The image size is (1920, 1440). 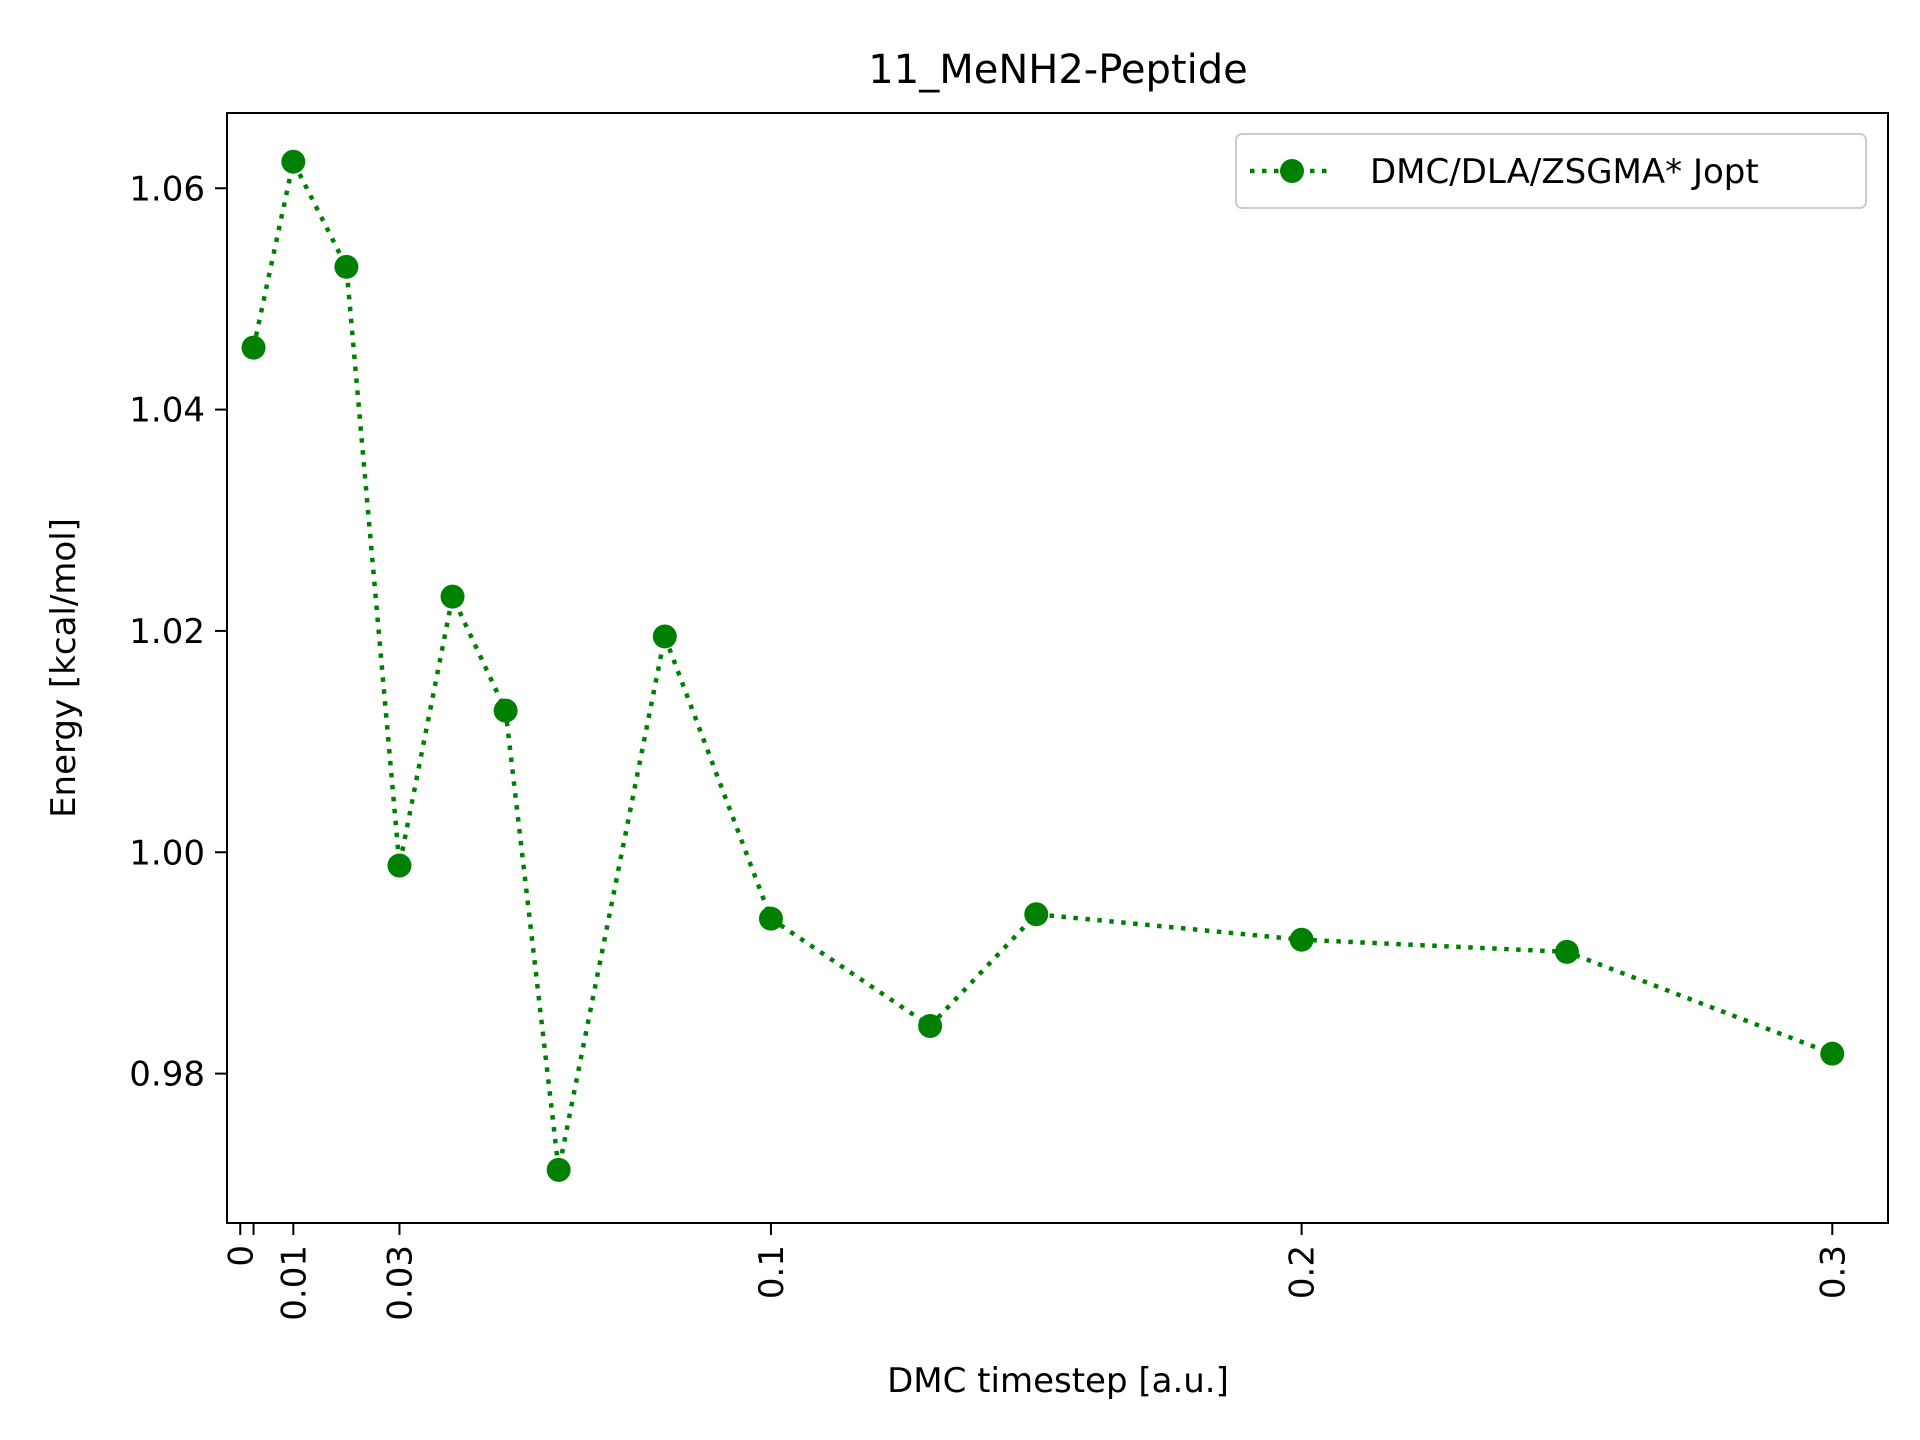 What do you see at coordinates (1057, 70) in the screenshot?
I see `chart-title: 11_MeNH2-Peptide` at bounding box center [1057, 70].